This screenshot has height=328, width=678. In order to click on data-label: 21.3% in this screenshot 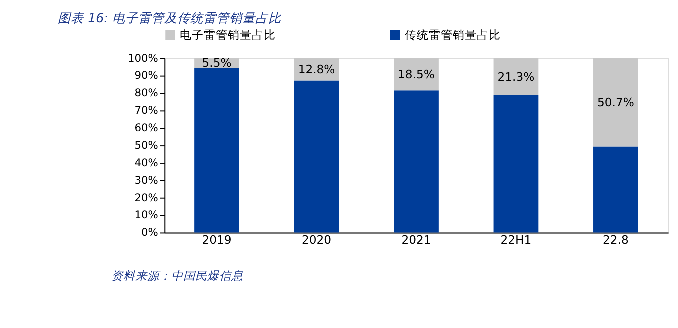, I will do `click(516, 77)`.